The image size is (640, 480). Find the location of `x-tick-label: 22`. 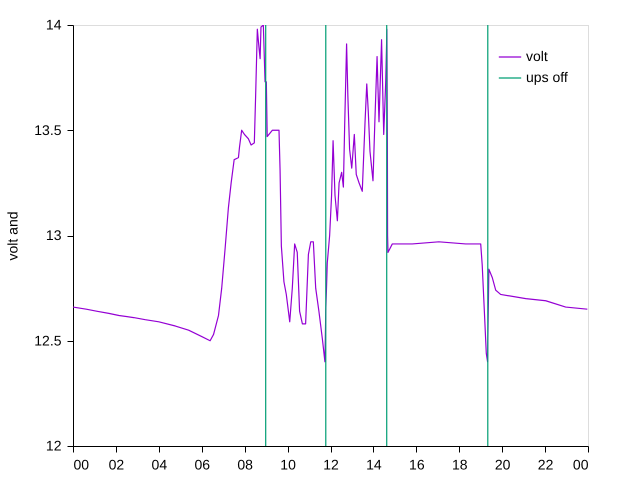

x-tick-label: 22 is located at coordinates (546, 464).